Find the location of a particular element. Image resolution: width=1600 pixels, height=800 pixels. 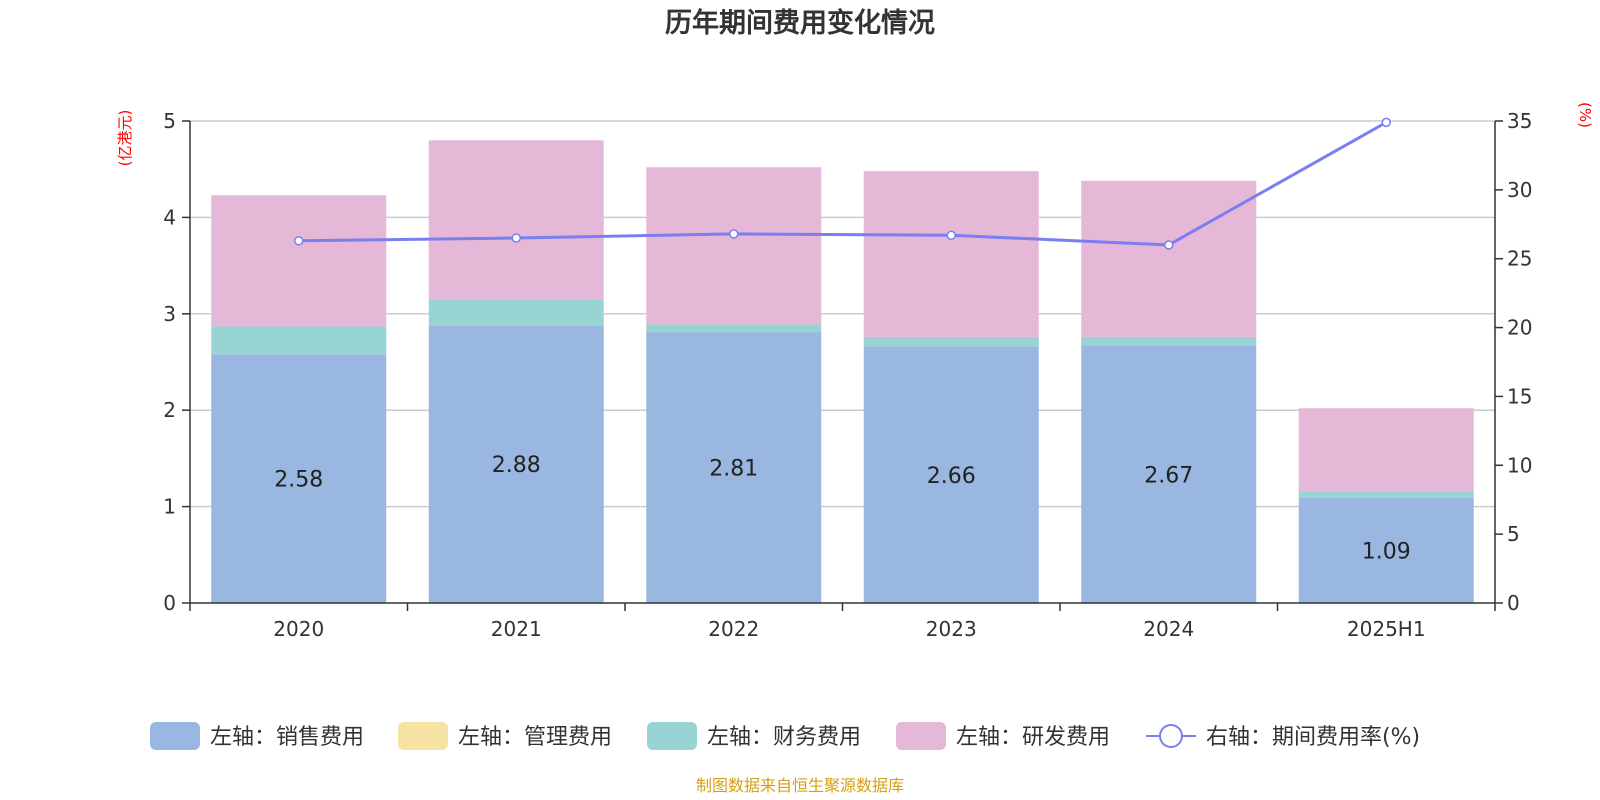

legend-label: 左轴：研发费用 is located at coordinates (1033, 737).